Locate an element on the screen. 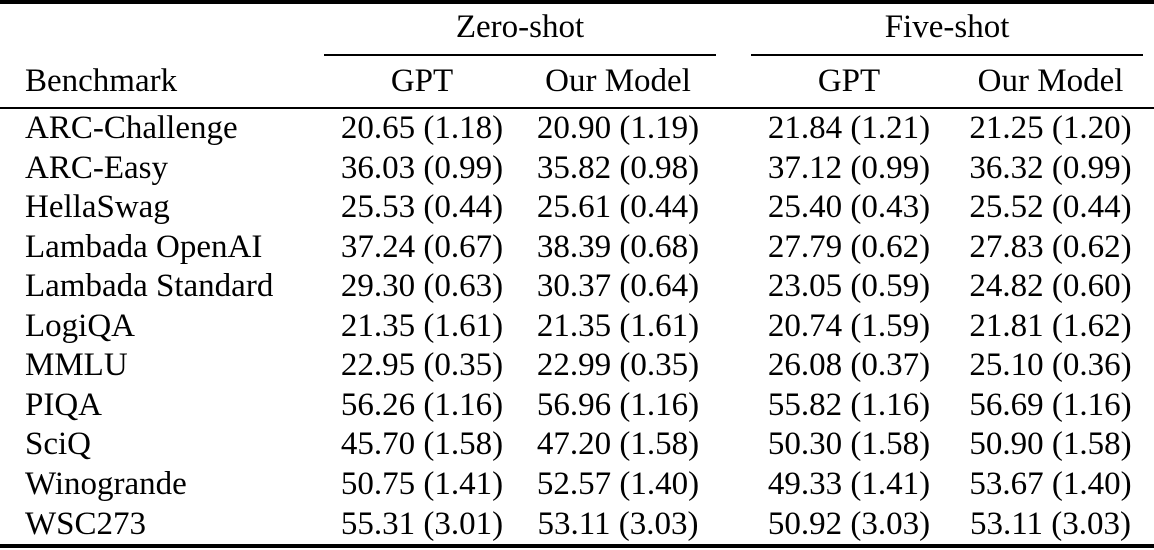 This screenshot has width=1154, height=550. cell-value: 22.99 (0.35) is located at coordinates (618, 365).